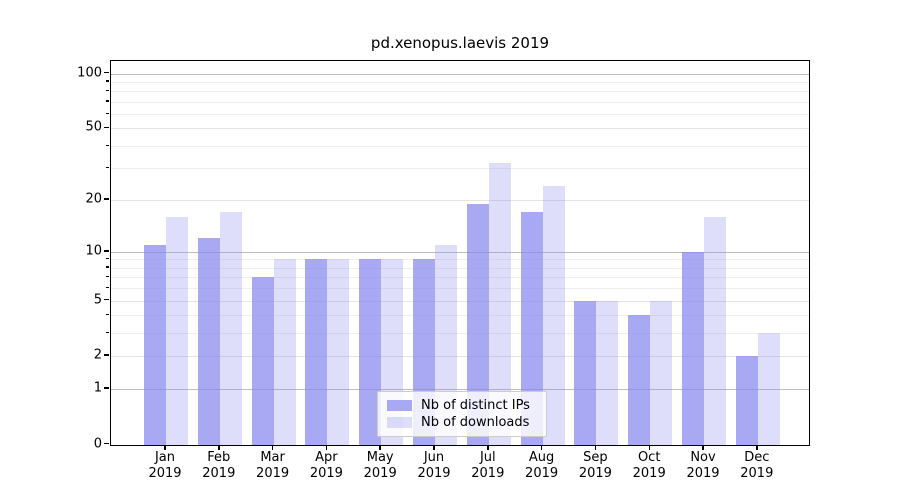  What do you see at coordinates (380, 465) in the screenshot?
I see `x-tick-label: May 2019` at bounding box center [380, 465].